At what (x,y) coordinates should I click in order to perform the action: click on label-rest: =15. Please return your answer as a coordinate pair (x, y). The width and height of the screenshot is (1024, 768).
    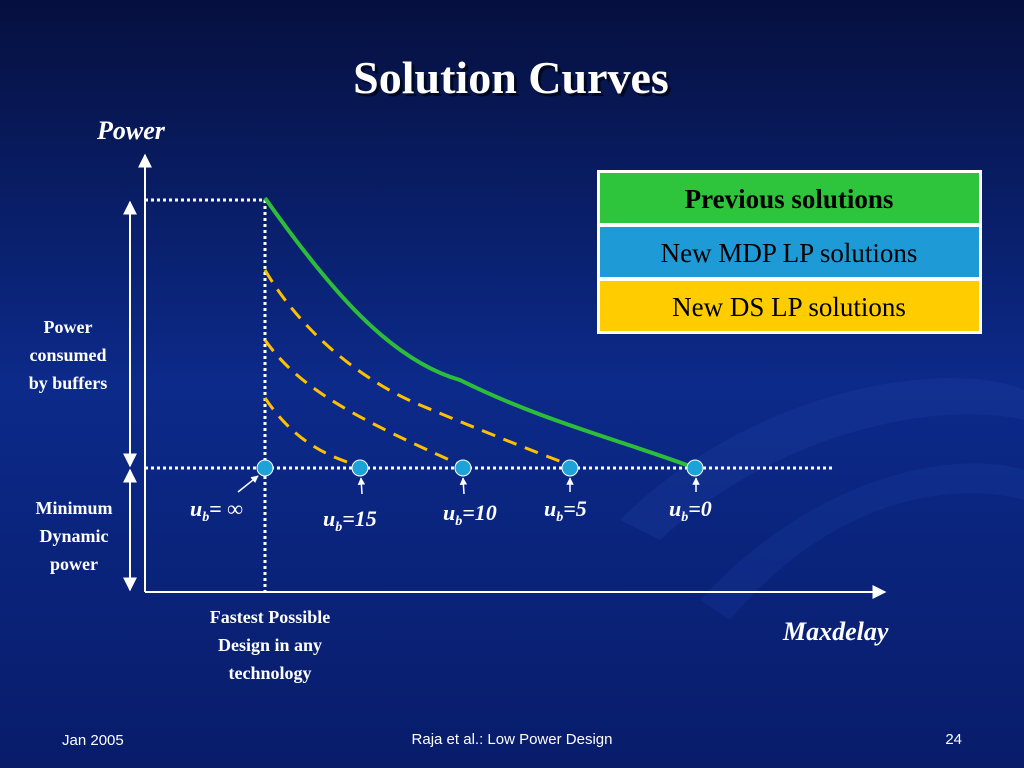
    Looking at the image, I should click on (359, 518).